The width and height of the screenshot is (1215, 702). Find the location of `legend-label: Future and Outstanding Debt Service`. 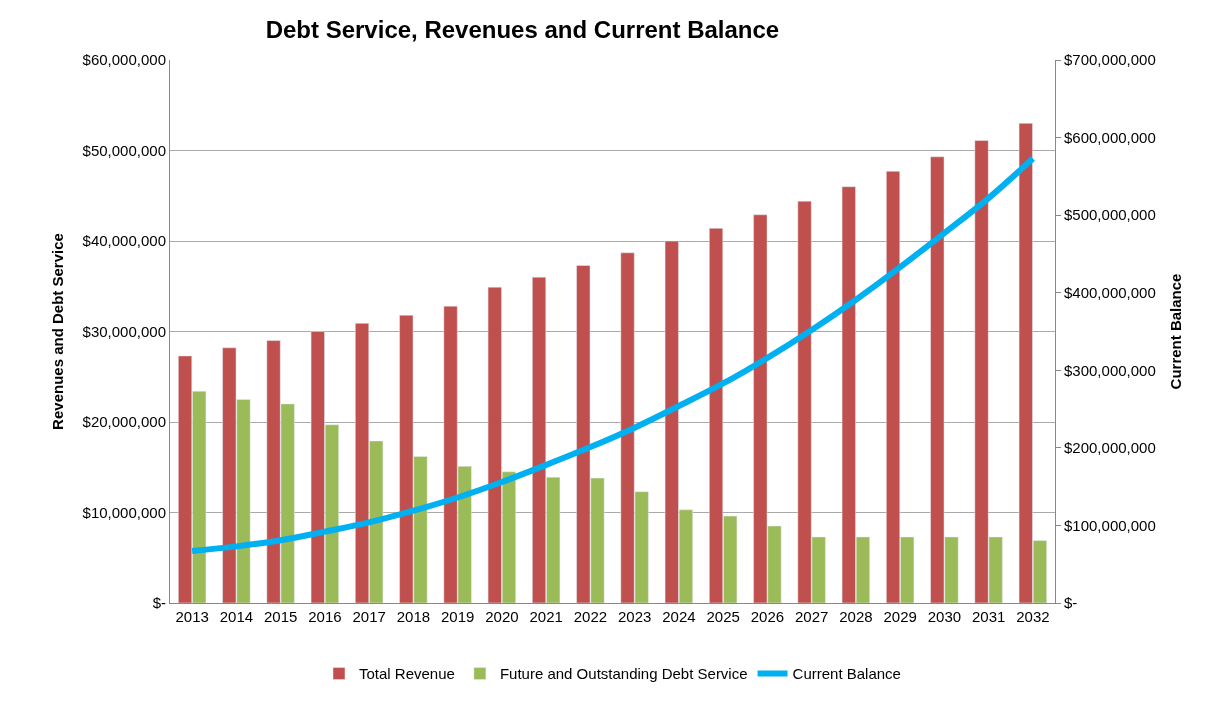

legend-label: Future and Outstanding Debt Service is located at coordinates (623, 674).